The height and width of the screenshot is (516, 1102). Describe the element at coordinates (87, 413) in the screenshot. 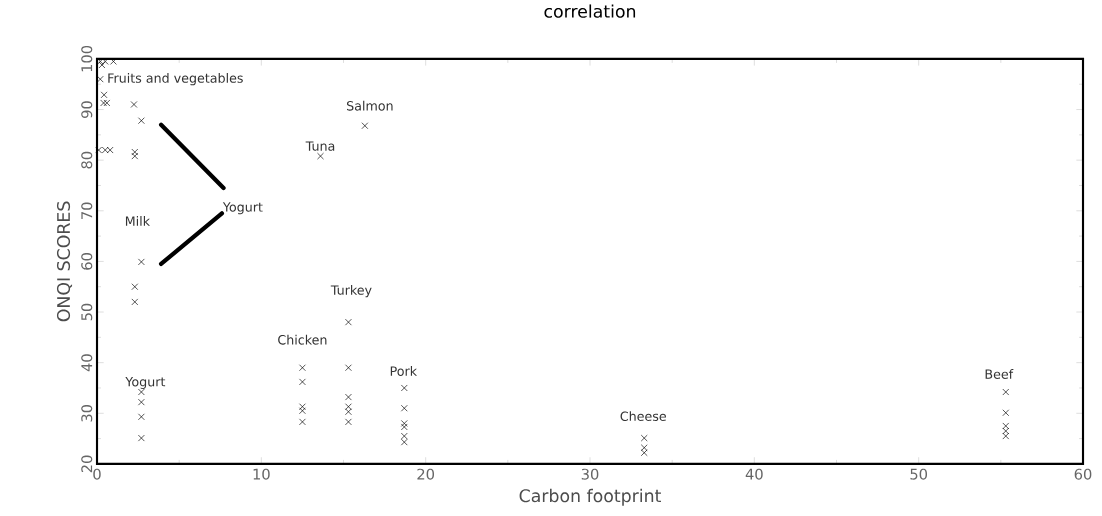

I see `y-tick-label: 30` at that location.